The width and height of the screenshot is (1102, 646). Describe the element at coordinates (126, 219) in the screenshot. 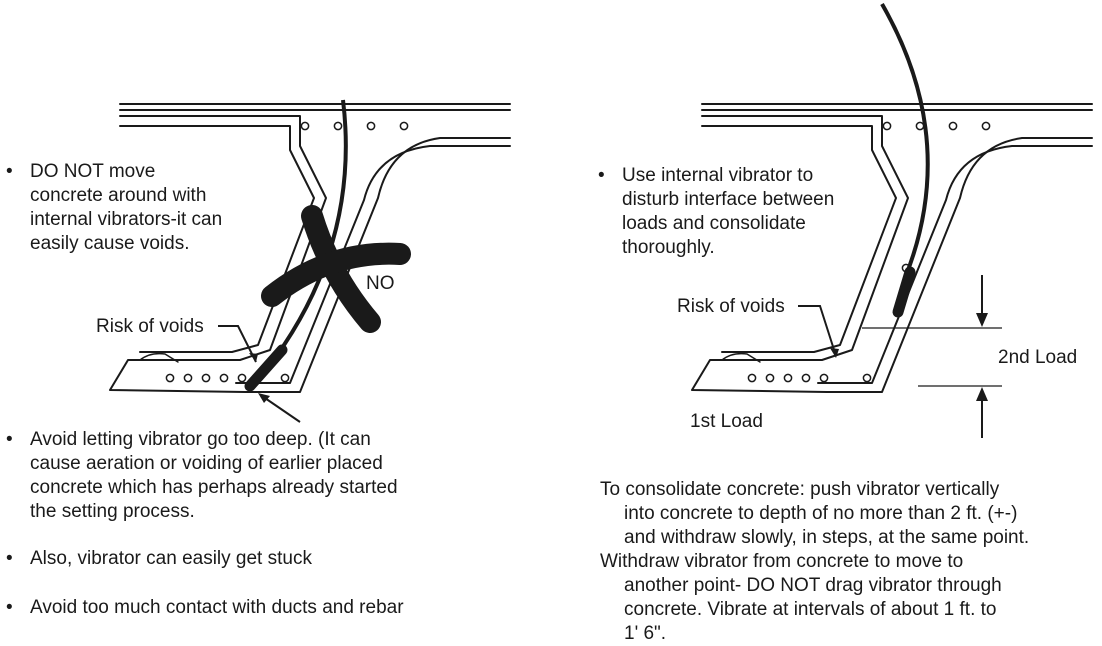

I see `bullet-line: internal vibrators-it can` at that location.